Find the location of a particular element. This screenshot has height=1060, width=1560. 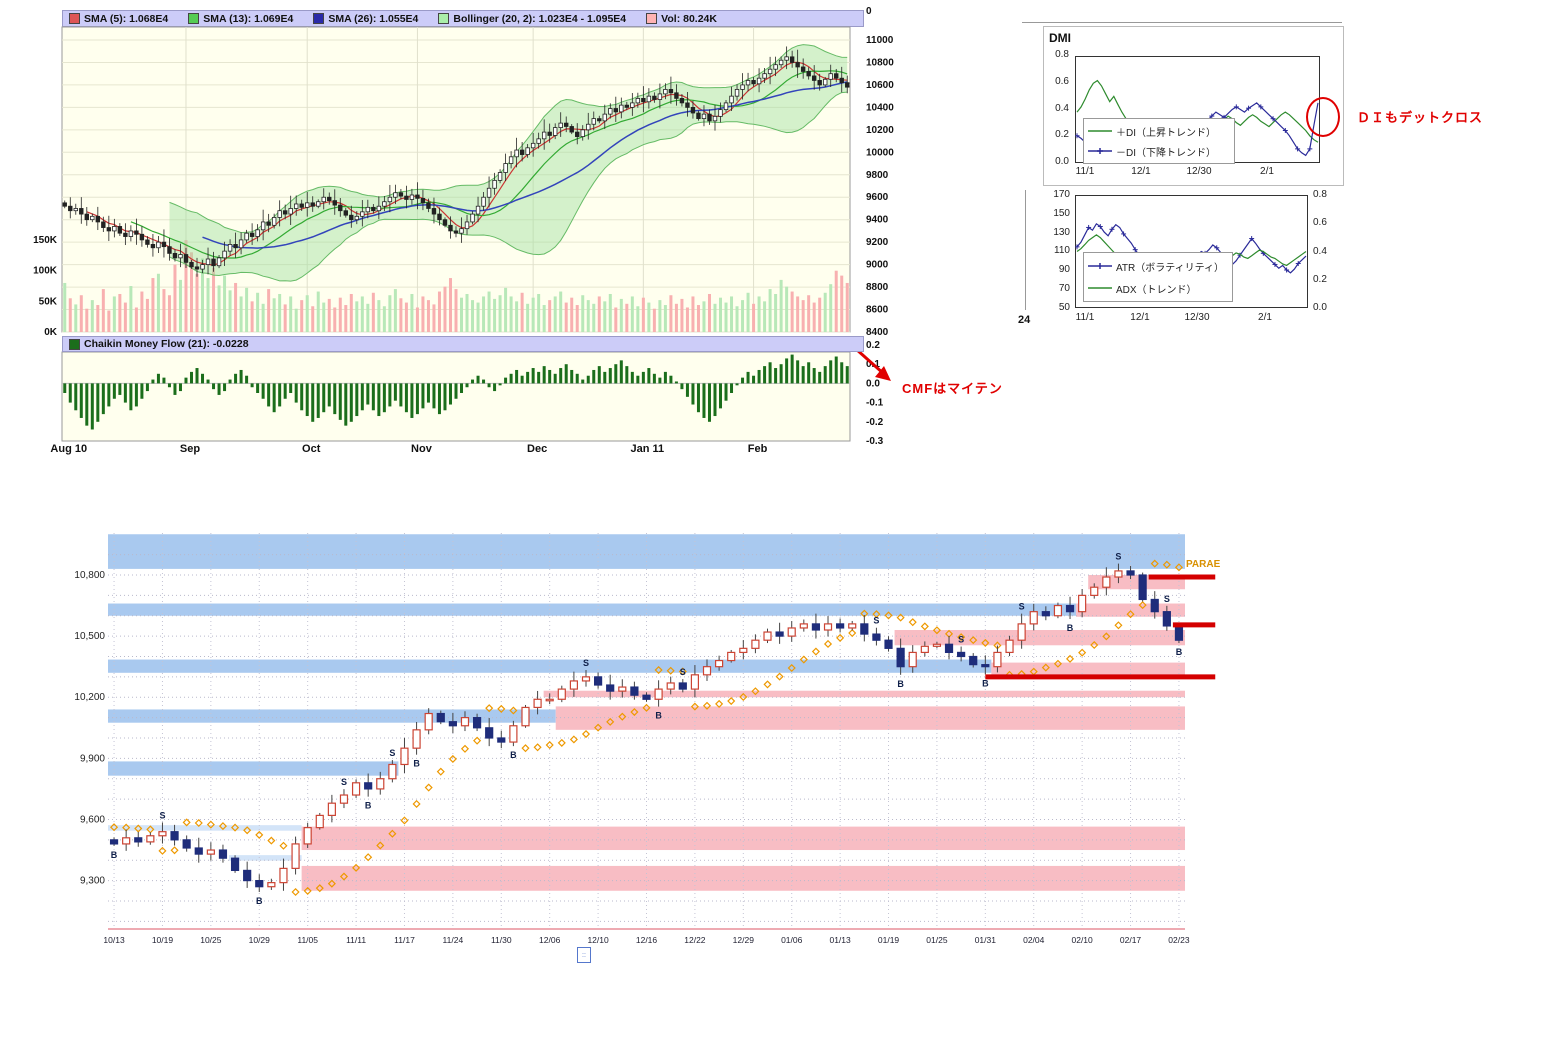

cmf-legend-item: Chaikin Money Flow (21): -0.0228 is located at coordinates (159, 344).